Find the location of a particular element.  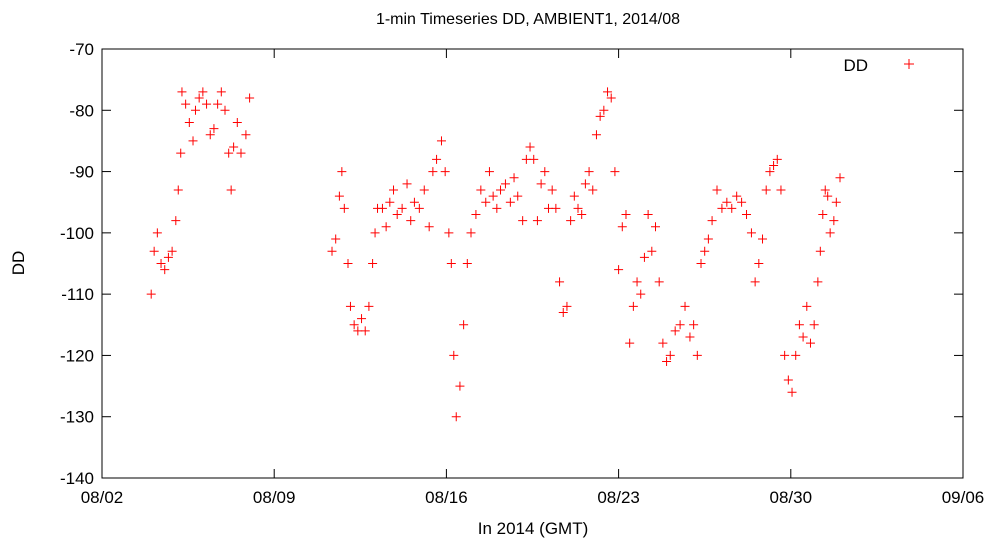

y-tick-label: -140 is located at coordinates (77, 478).